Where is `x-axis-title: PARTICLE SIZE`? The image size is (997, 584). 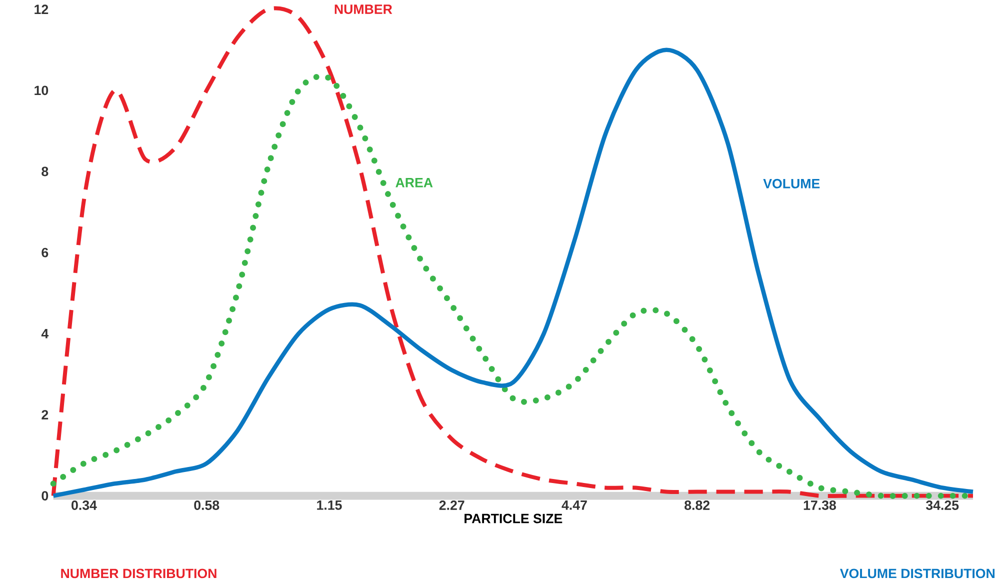
x-axis-title: PARTICLE SIZE is located at coordinates (513, 519).